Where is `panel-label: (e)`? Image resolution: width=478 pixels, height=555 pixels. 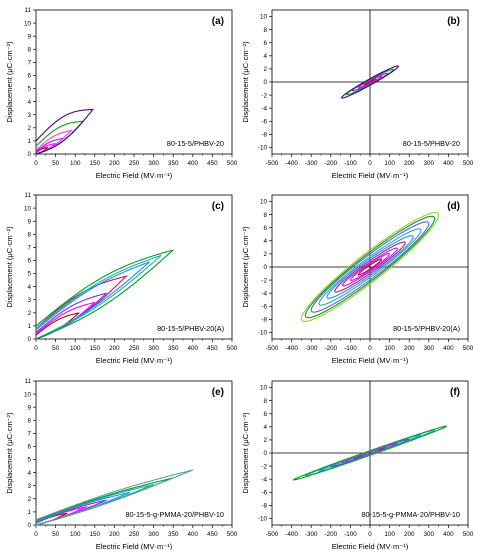 panel-label: (e) is located at coordinates (218, 392).